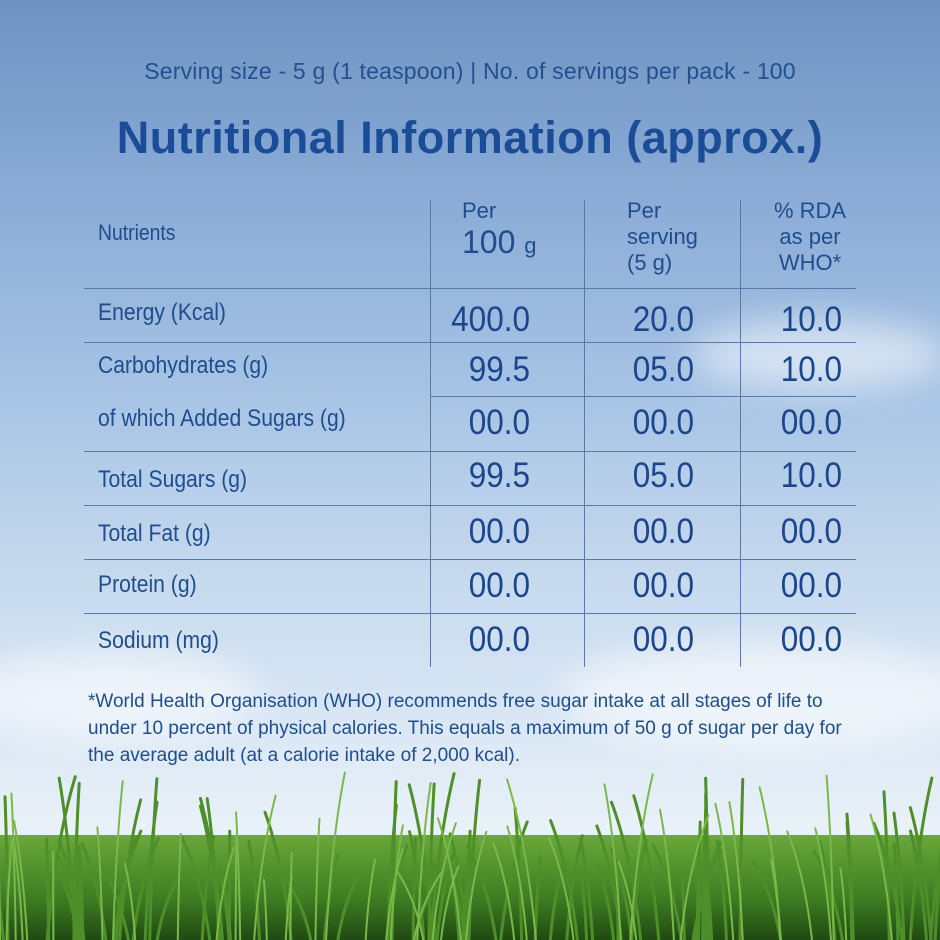 The width and height of the screenshot is (940, 940). What do you see at coordinates (663, 475) in the screenshot?
I see `value-total-sugars-serving: 05.0` at bounding box center [663, 475].